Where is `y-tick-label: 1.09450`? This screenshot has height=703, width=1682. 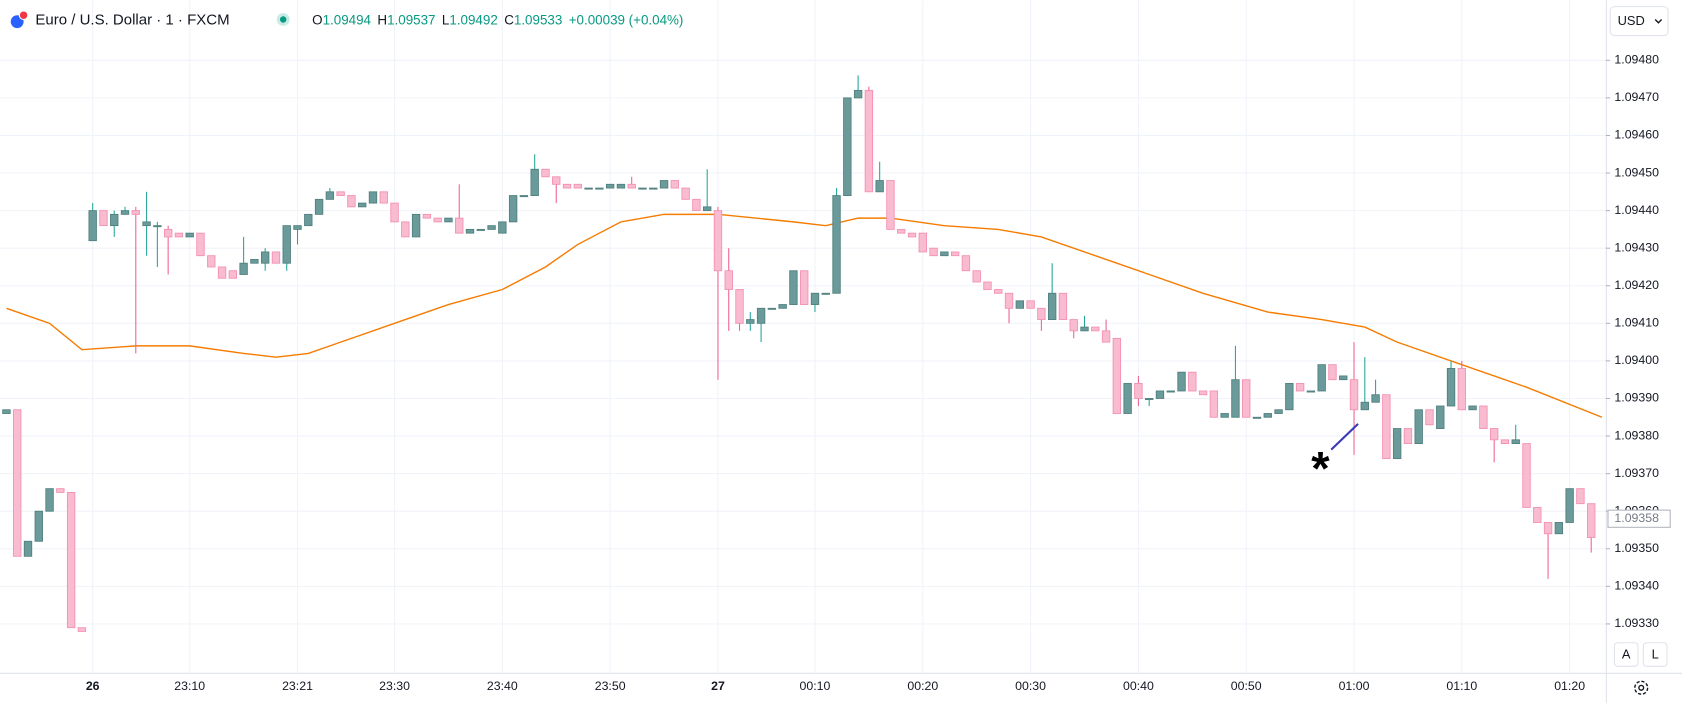
y-tick-label: 1.09450 is located at coordinates (1636, 172).